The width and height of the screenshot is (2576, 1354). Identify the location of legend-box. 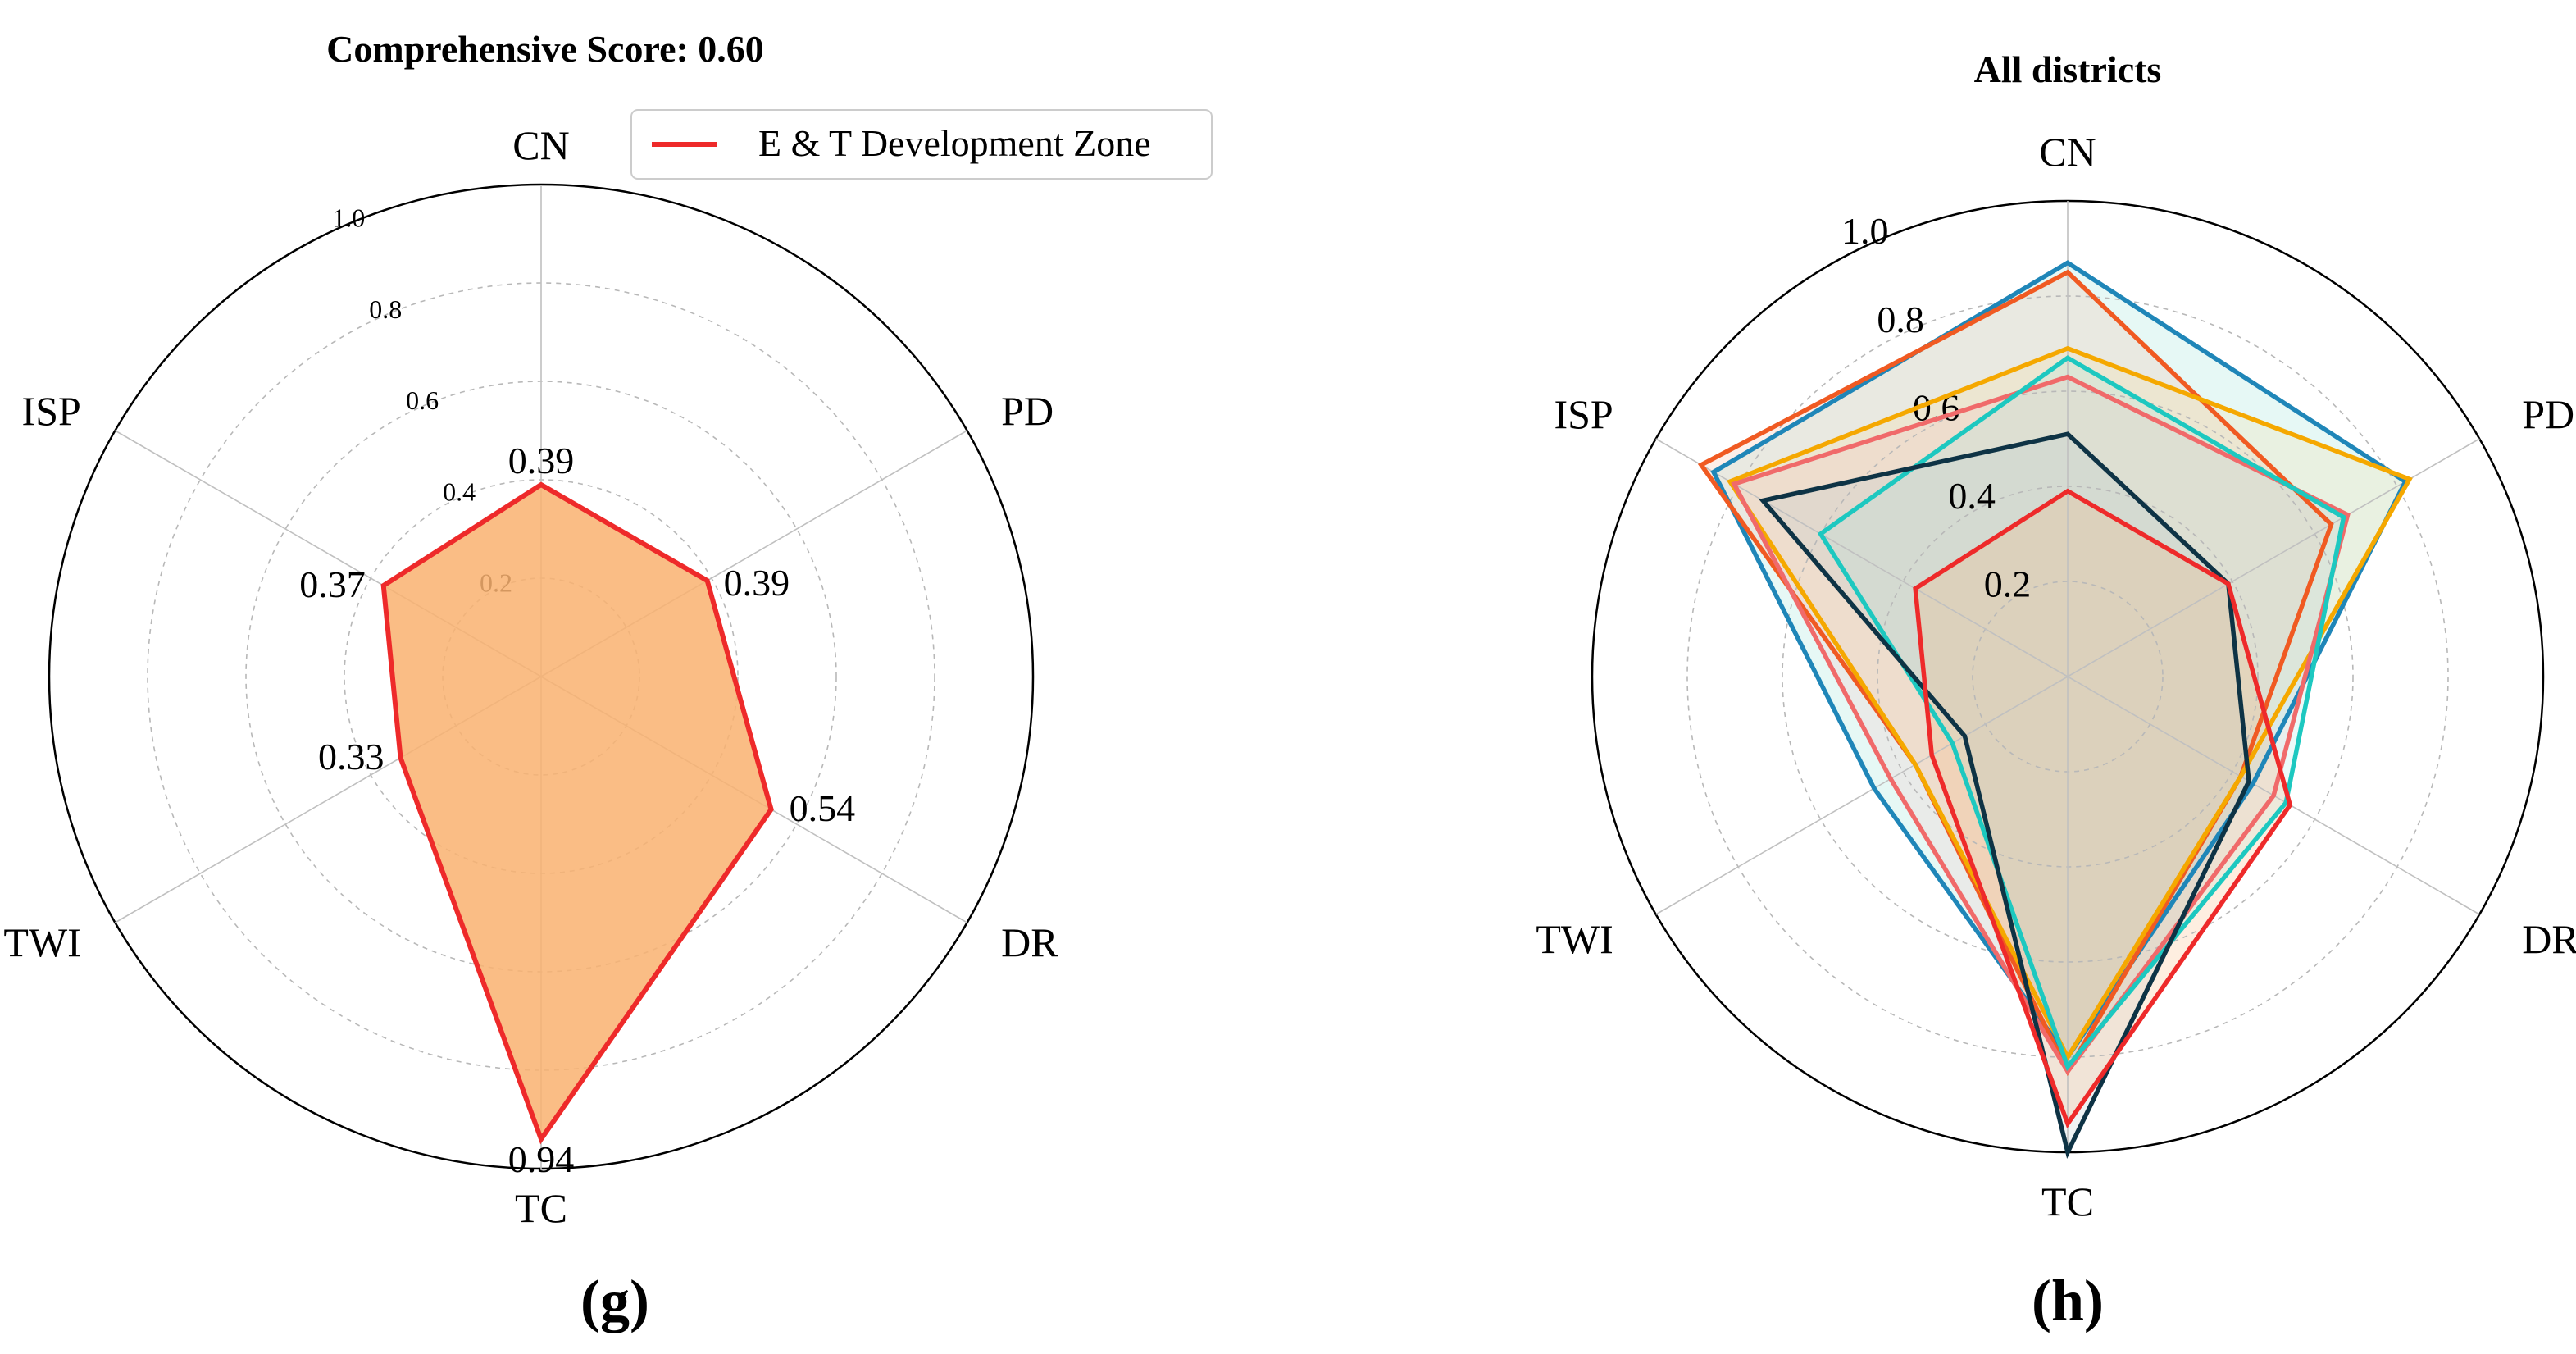
(921, 144).